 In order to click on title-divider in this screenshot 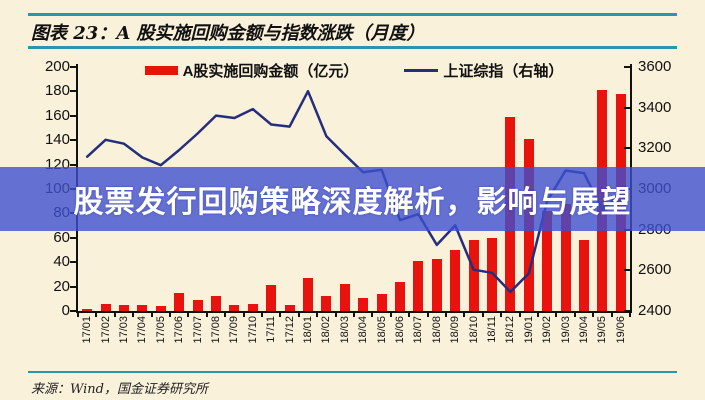, I will do `click(352, 47)`.